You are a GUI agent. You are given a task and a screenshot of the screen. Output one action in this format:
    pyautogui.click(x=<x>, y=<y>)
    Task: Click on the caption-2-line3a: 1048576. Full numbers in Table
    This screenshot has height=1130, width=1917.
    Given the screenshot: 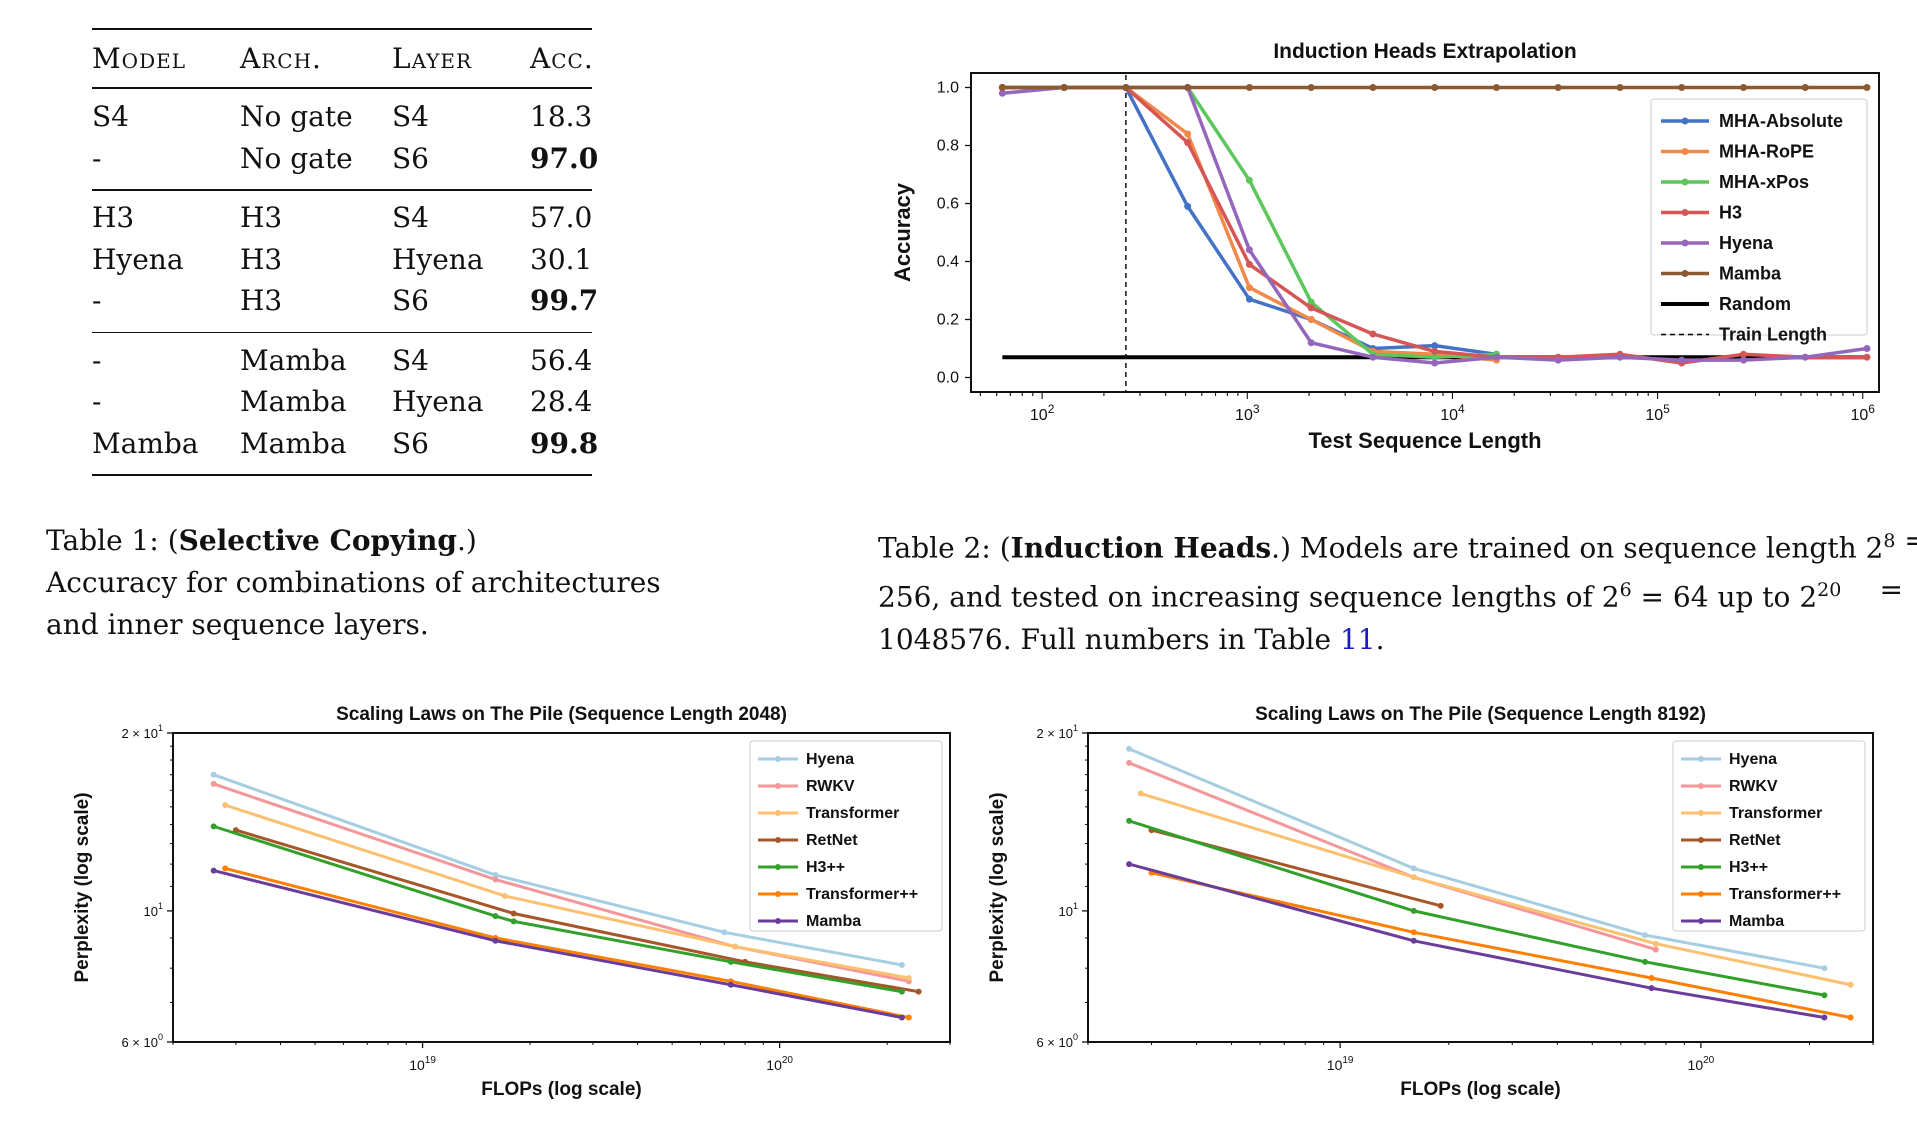 What is the action you would take?
    pyautogui.click(x=1109, y=639)
    